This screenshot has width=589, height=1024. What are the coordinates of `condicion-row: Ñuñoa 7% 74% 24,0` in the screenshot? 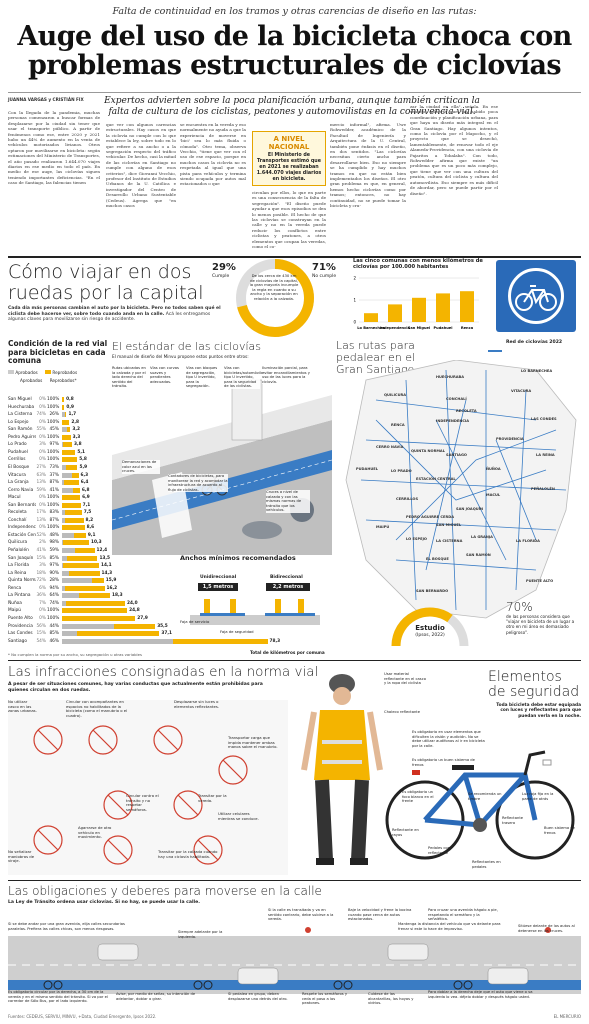 It's located at (178, 603).